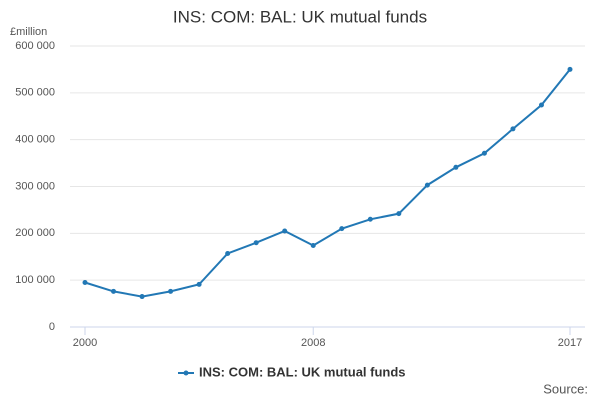  Describe the element at coordinates (85, 343) in the screenshot. I see `x-tick-label: 2000` at that location.